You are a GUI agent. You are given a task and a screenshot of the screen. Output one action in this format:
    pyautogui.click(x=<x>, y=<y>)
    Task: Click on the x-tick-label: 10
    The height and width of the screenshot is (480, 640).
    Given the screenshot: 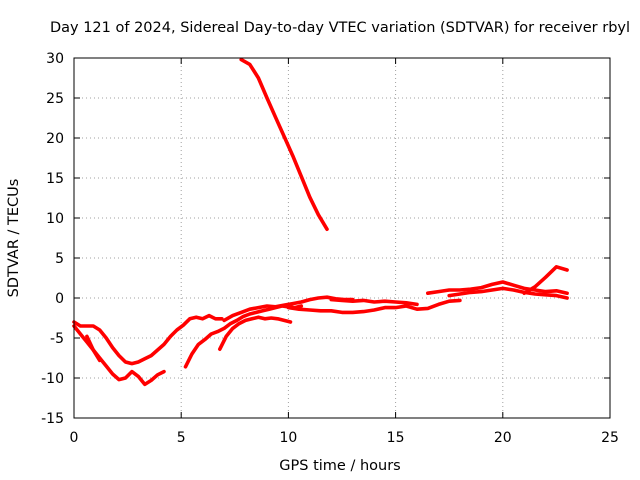 What is the action you would take?
    pyautogui.click(x=288, y=438)
    